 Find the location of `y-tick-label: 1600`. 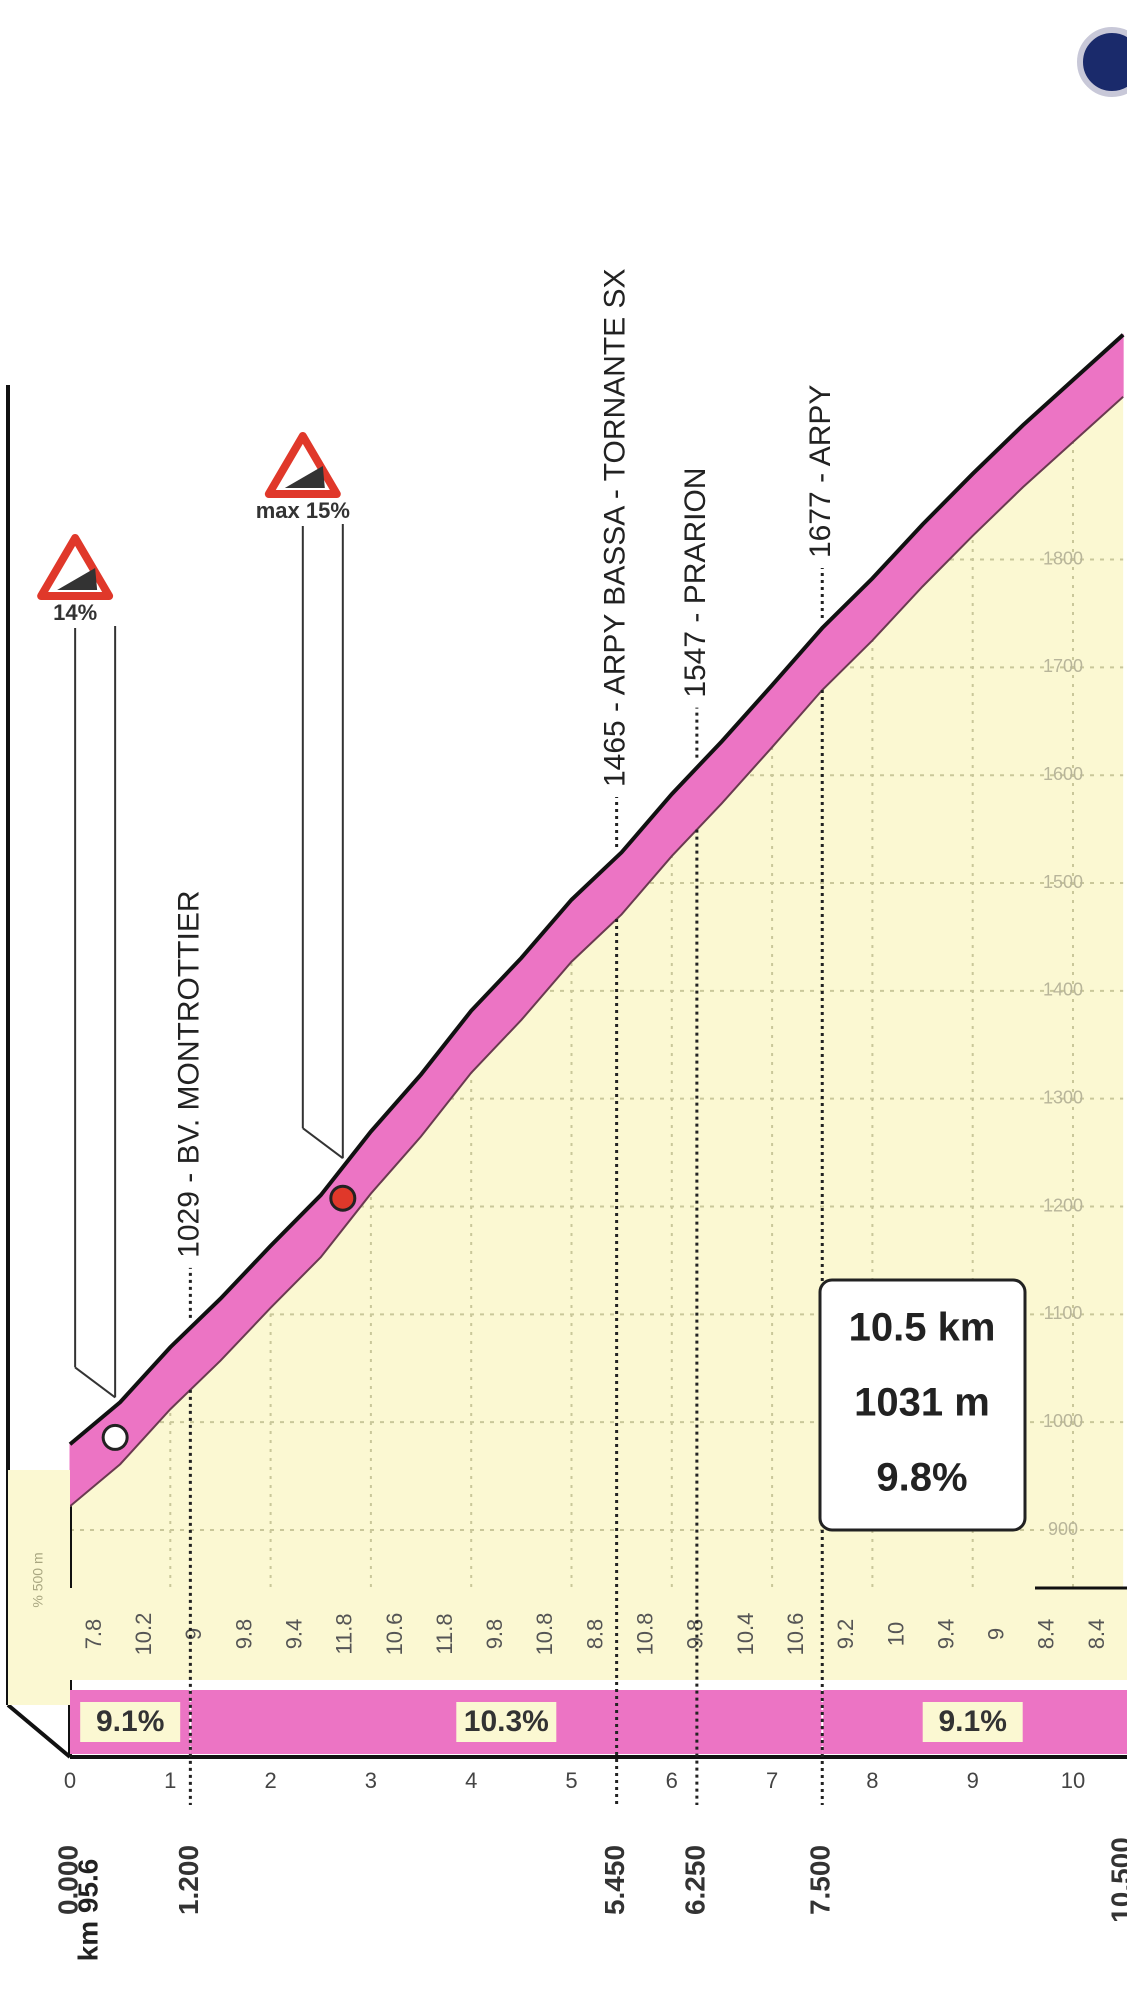

y-tick-label: 1600 is located at coordinates (1063, 774).